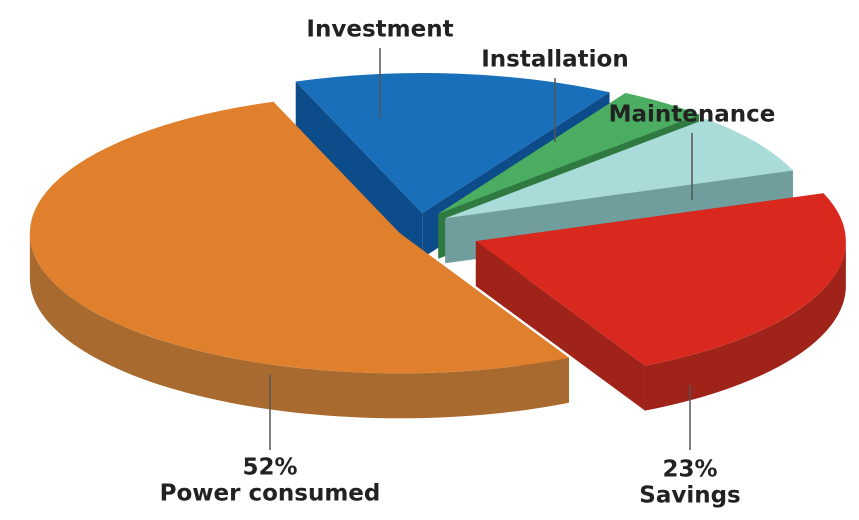  What do you see at coordinates (692, 115) in the screenshot?
I see `category-label: Maintenance` at bounding box center [692, 115].